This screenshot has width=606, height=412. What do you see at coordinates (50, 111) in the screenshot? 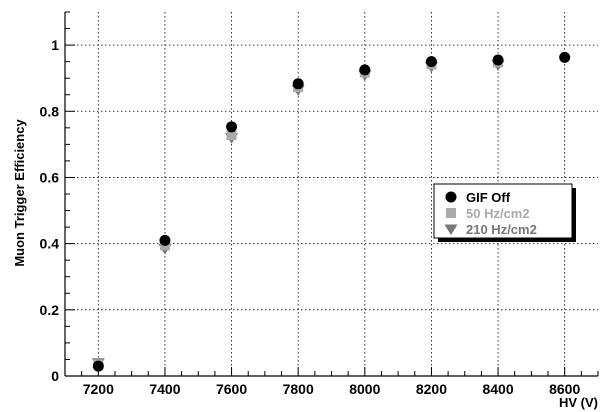
I see `y-tick-label: 0.8` at bounding box center [50, 111].